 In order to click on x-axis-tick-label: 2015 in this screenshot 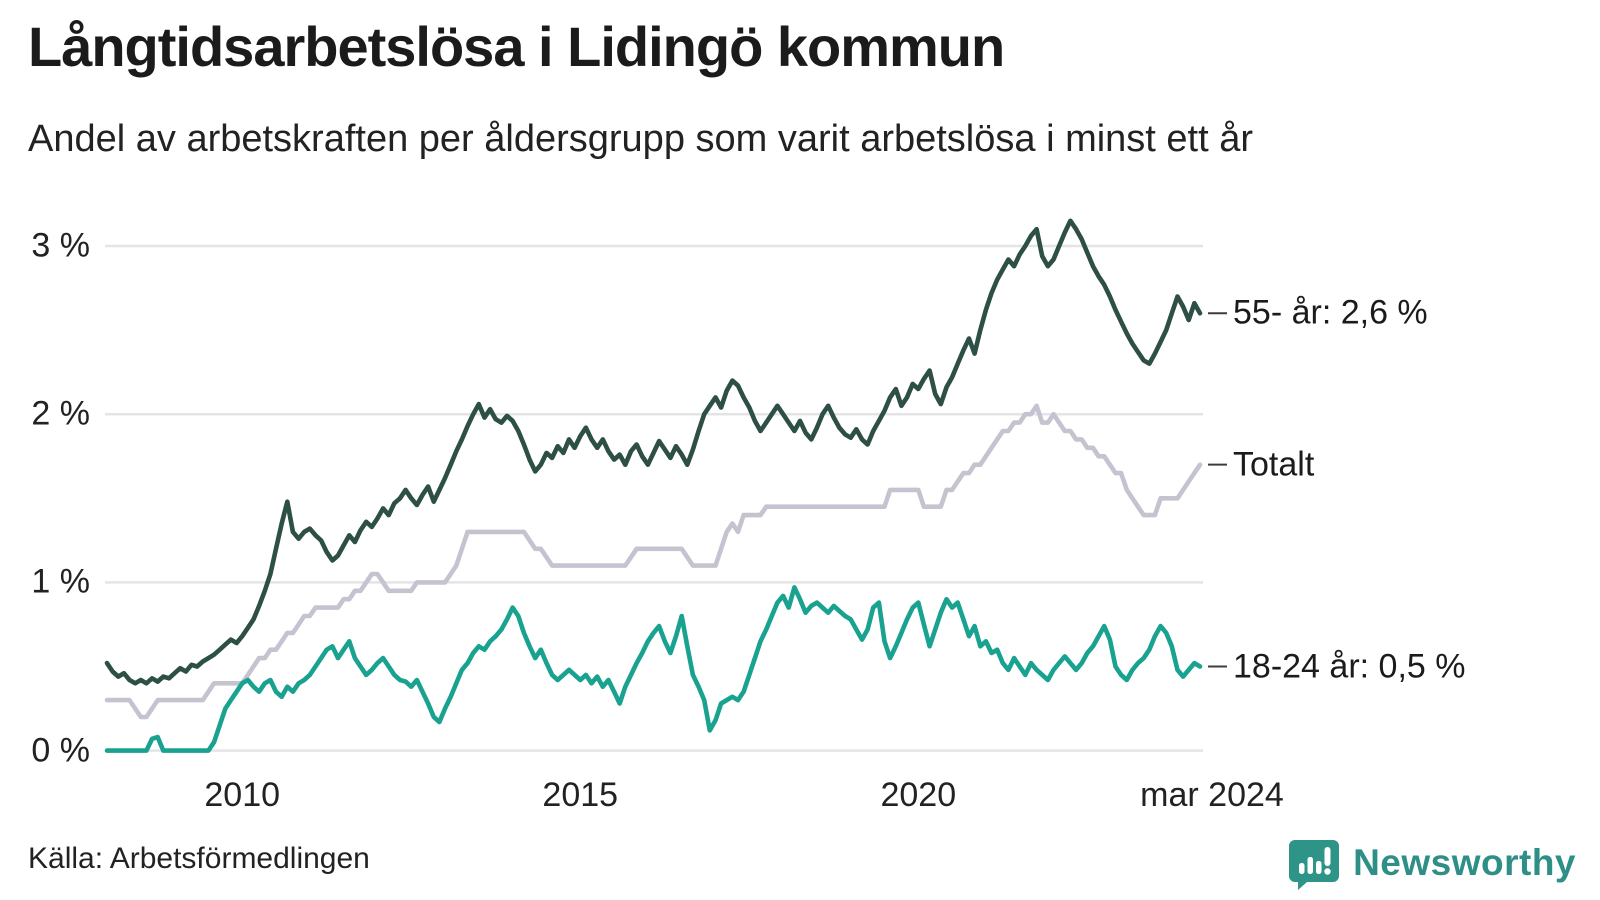, I will do `click(580, 795)`.